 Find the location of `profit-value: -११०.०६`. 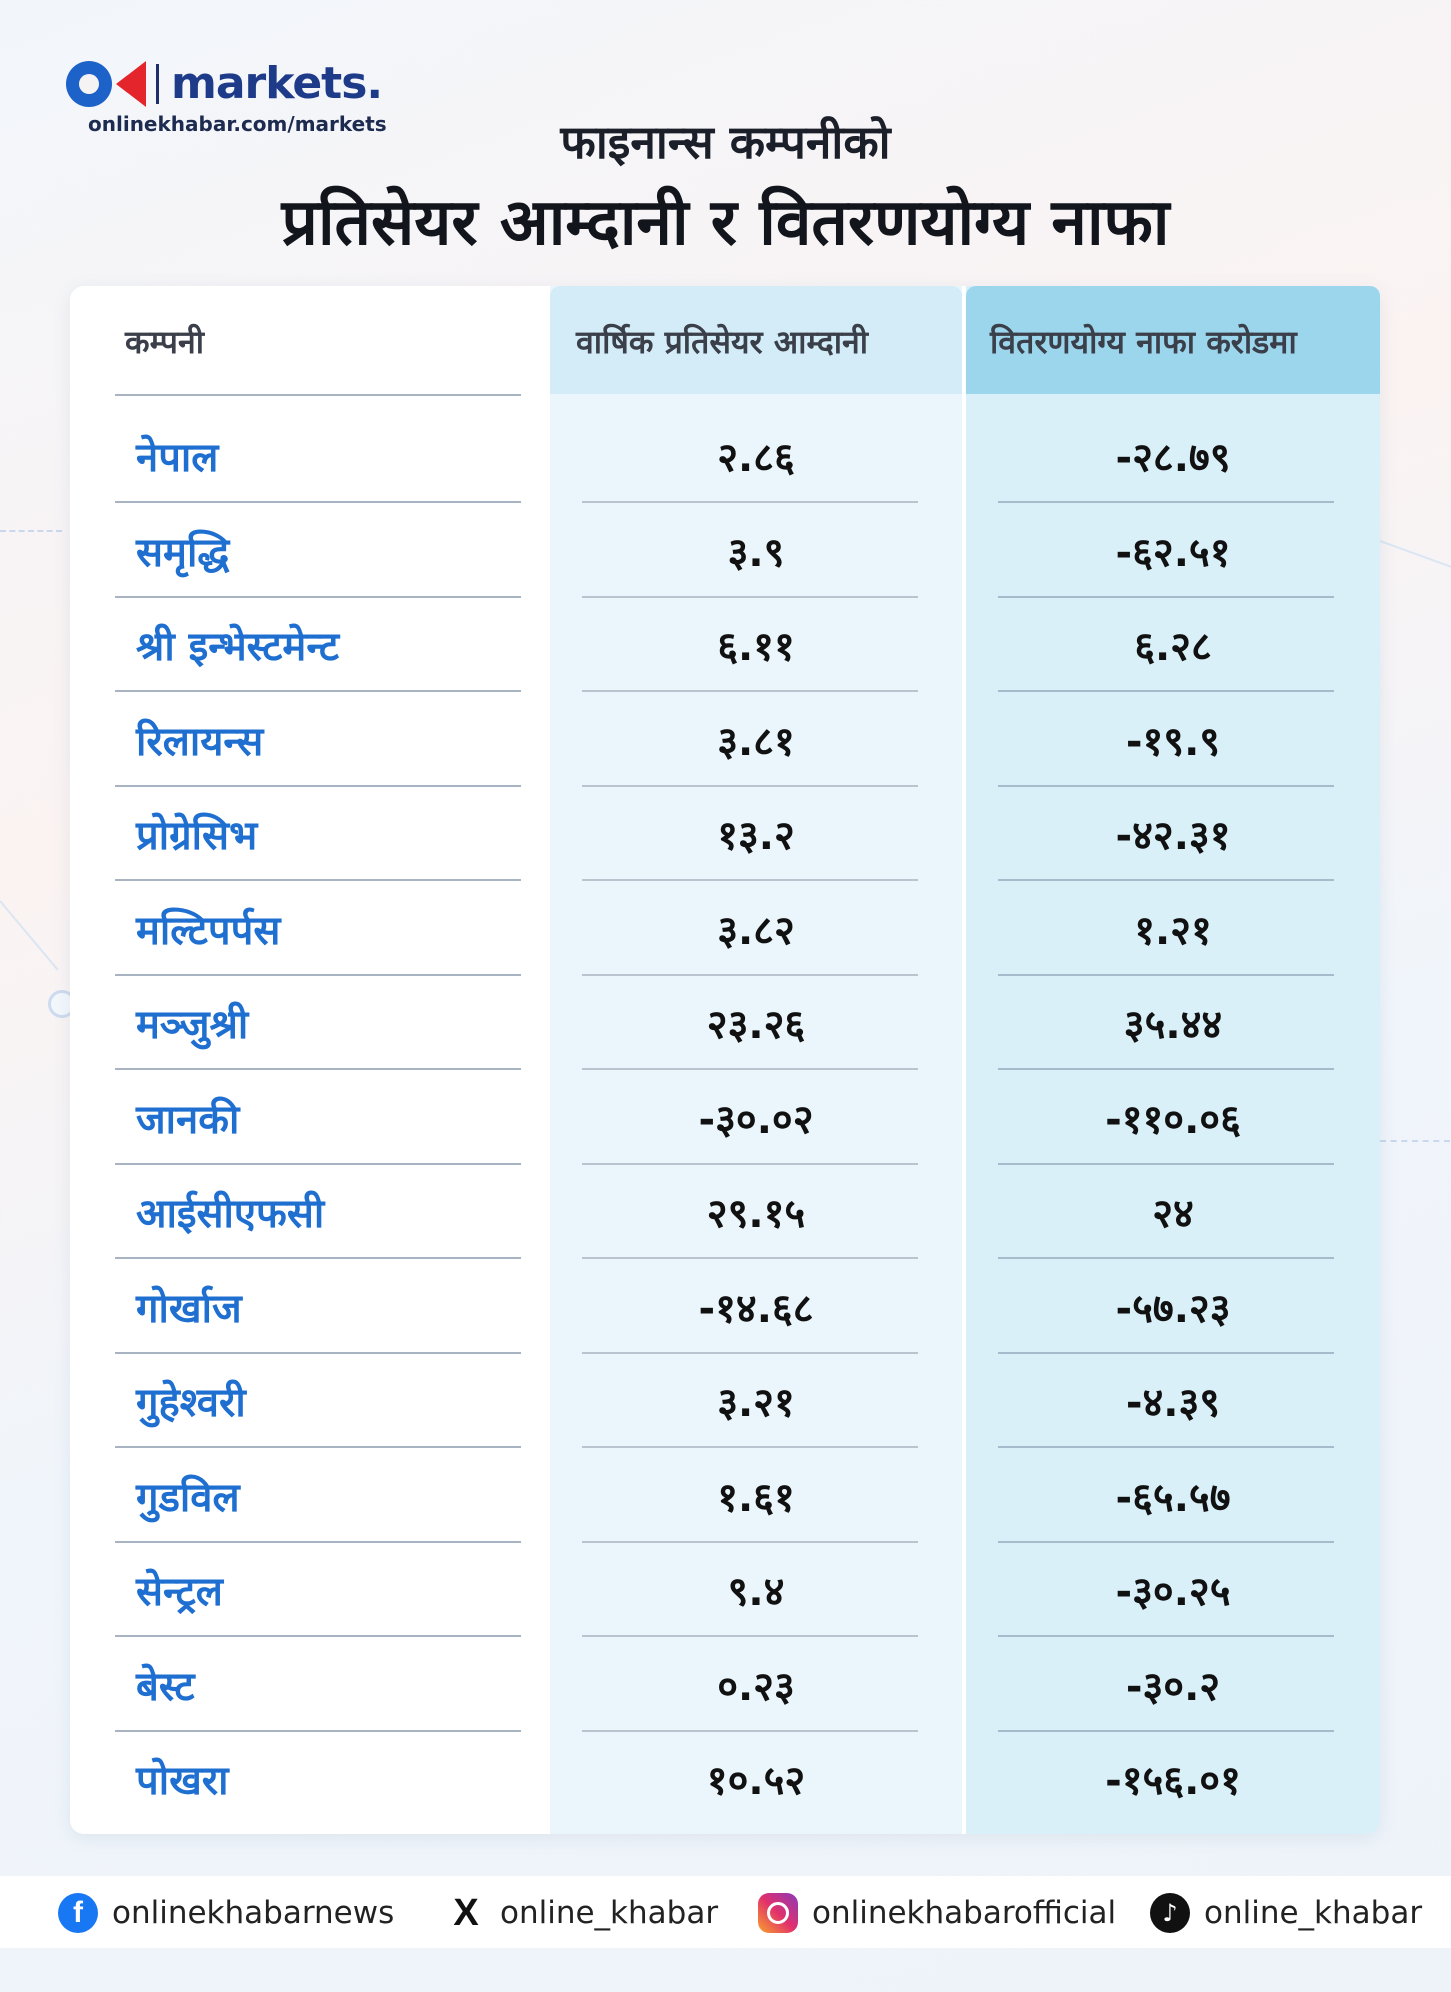

profit-value: -११०.०६ is located at coordinates (1173, 1120).